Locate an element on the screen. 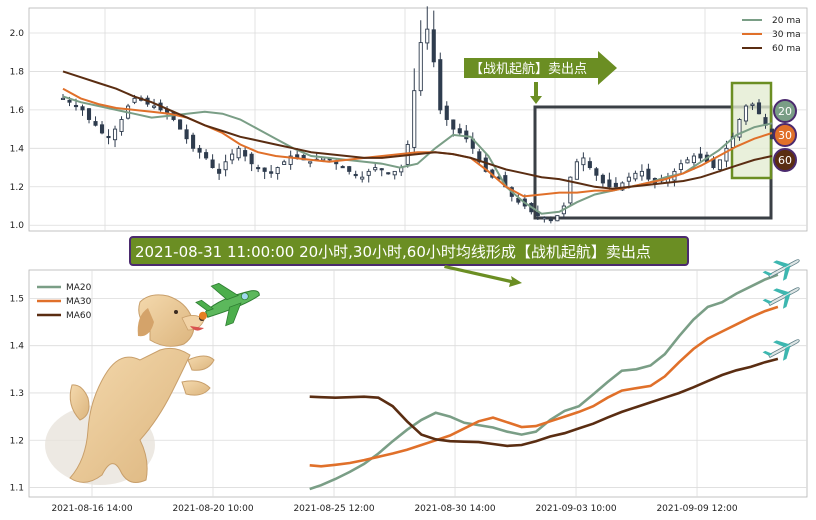 Image resolution: width=816 pixels, height=520 pixels. top-y-tick-label: 1.4 is located at coordinates (17, 149).